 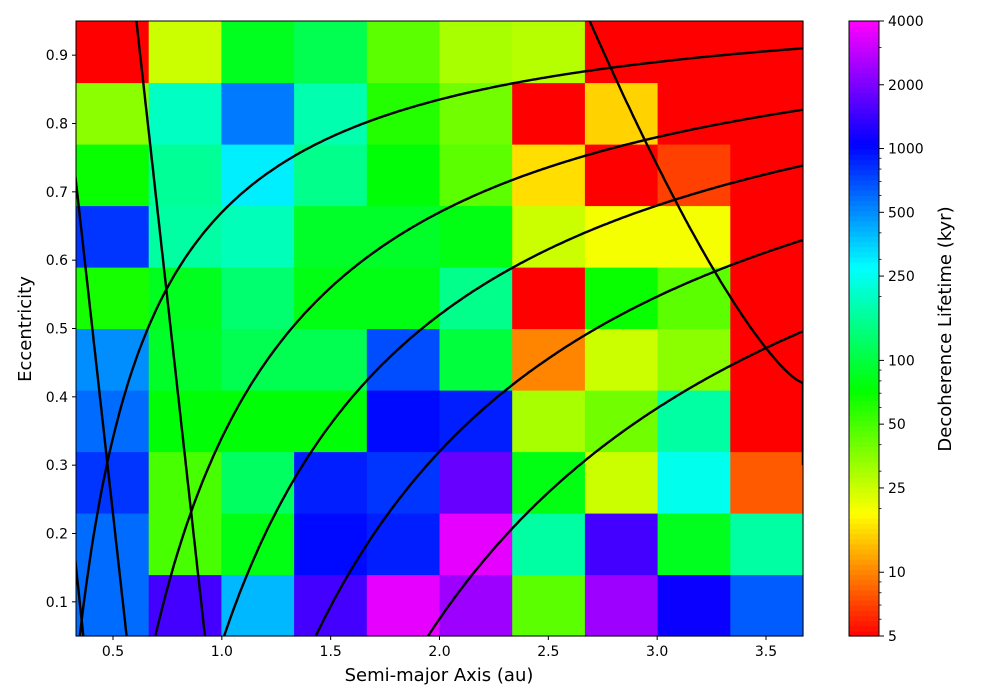 I want to click on colorbar-label: Decoherence Lifetime (kyr), so click(x=945, y=328).